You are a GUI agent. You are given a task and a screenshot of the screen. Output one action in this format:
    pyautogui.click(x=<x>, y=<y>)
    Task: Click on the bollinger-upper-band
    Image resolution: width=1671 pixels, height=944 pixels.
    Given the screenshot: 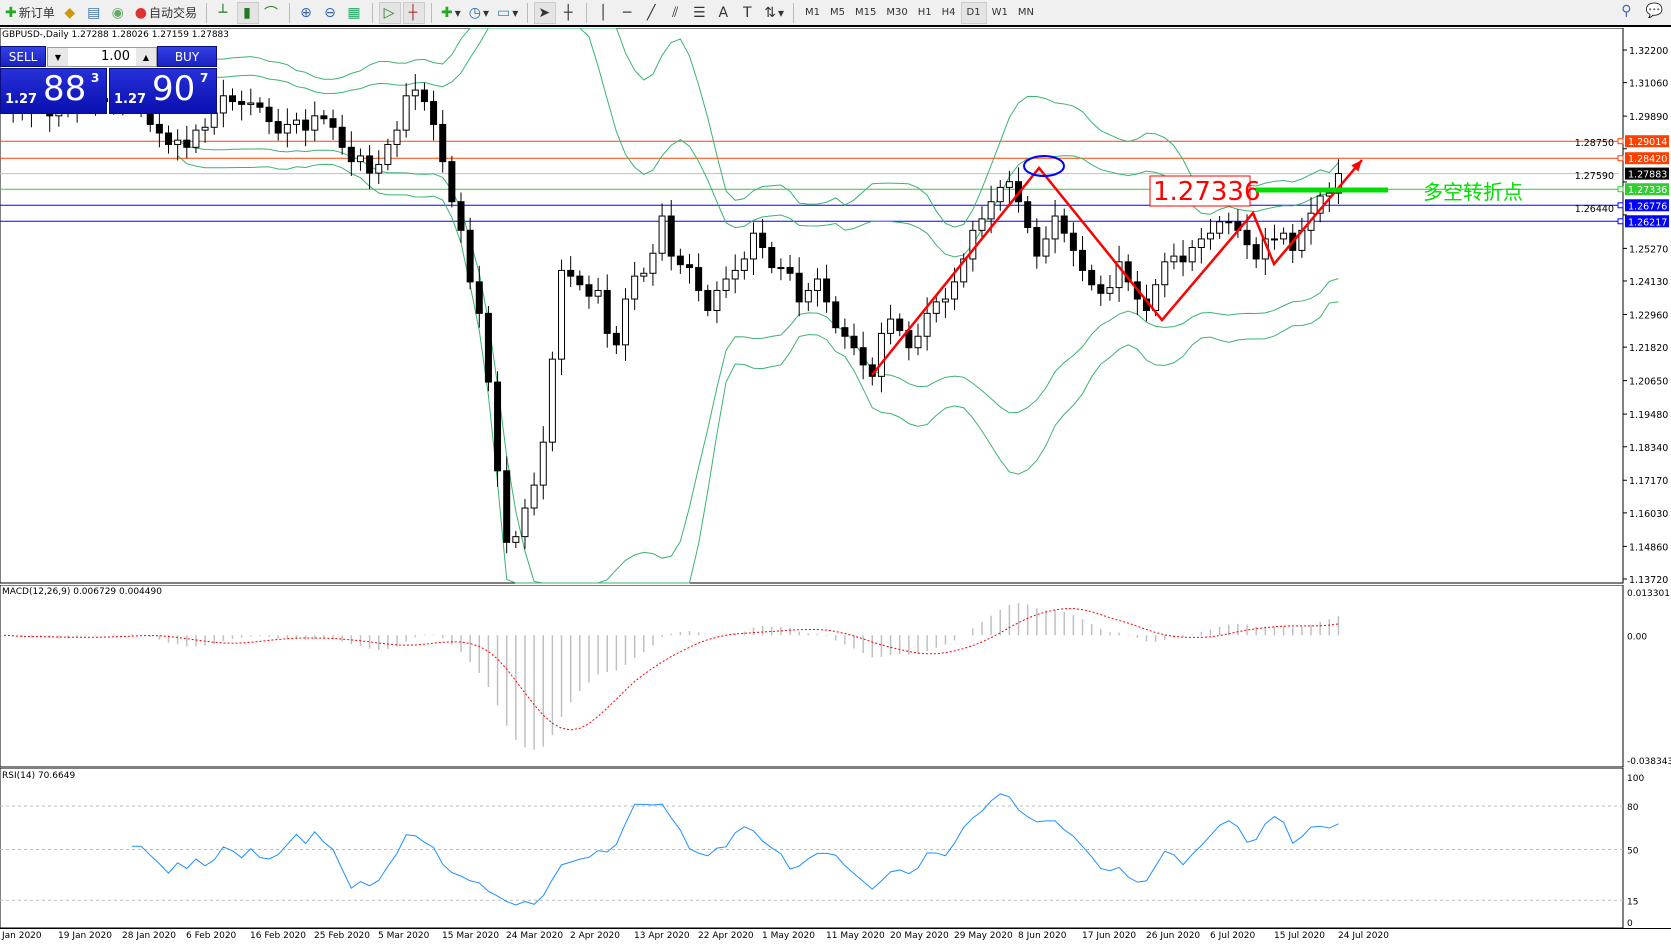 What is the action you would take?
    pyautogui.click(x=758, y=128)
    